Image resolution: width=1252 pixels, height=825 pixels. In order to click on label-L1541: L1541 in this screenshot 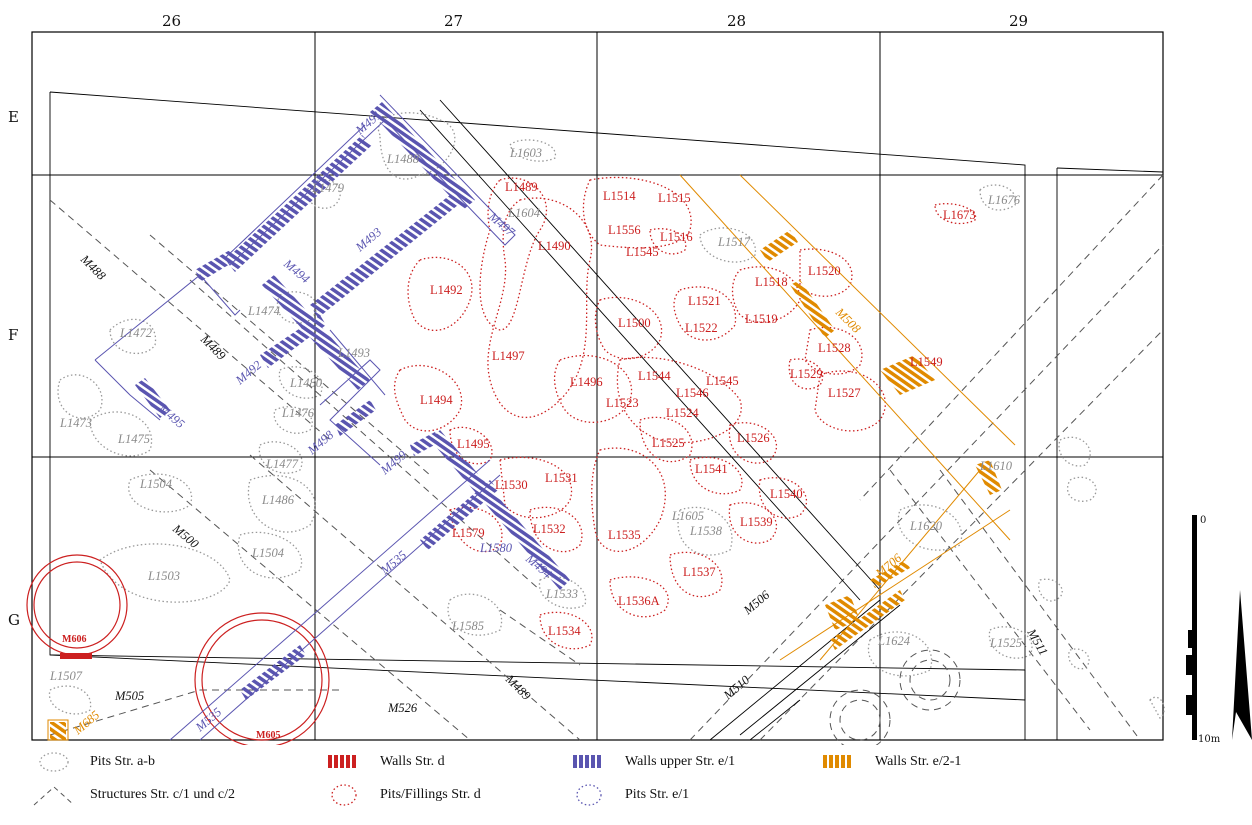, I will do `click(711, 469)`.